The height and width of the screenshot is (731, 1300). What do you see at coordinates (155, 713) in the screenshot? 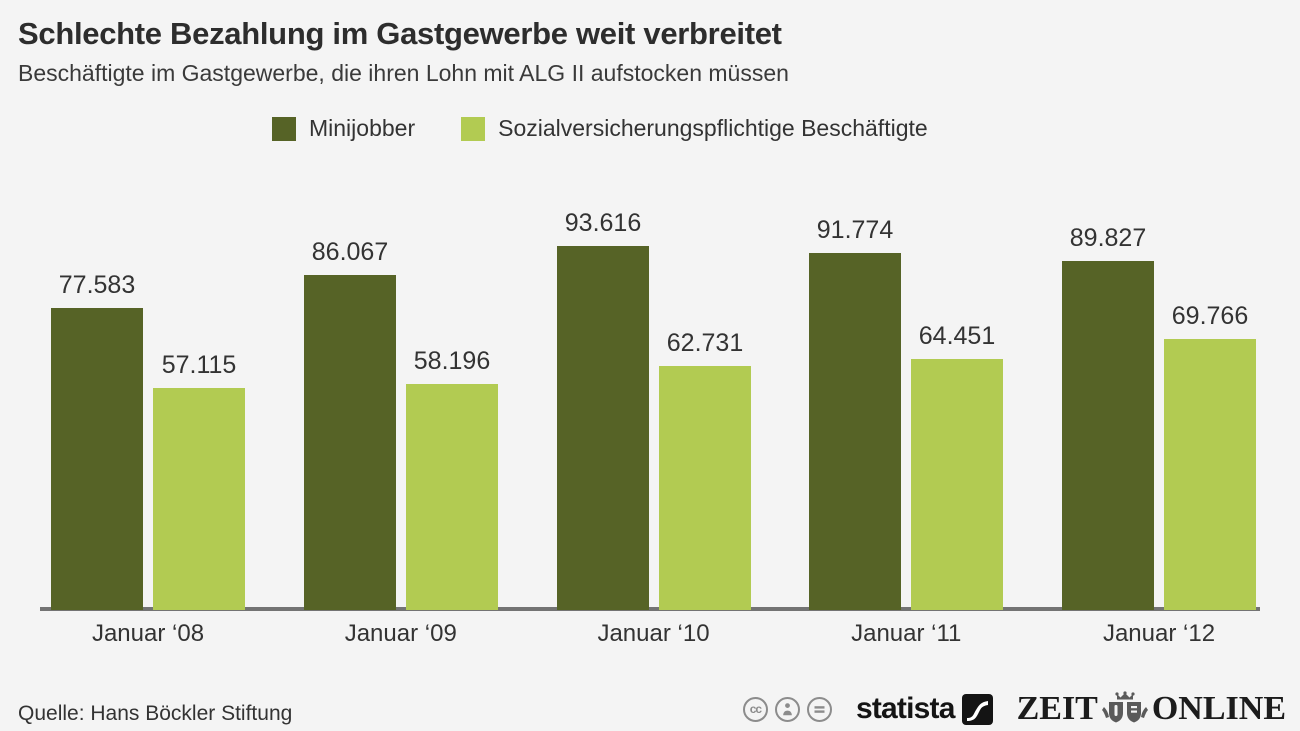
I see `source-text: Quelle: Hans Böckler Stiftung` at bounding box center [155, 713].